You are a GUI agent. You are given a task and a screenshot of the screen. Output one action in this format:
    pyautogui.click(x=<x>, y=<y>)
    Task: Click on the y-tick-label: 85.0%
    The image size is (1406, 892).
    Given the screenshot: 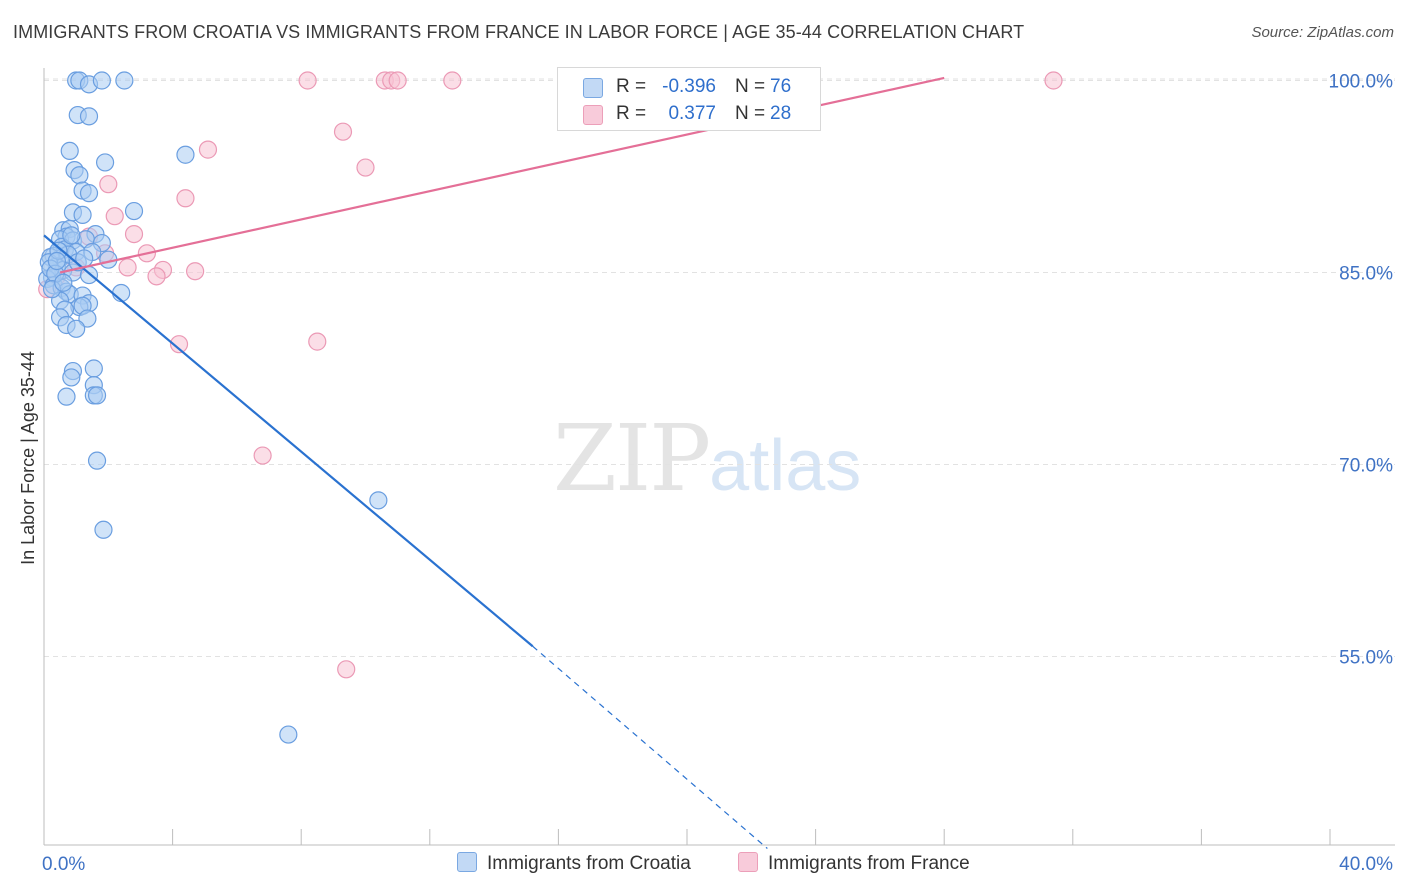 What is the action you would take?
    pyautogui.click(x=1366, y=274)
    